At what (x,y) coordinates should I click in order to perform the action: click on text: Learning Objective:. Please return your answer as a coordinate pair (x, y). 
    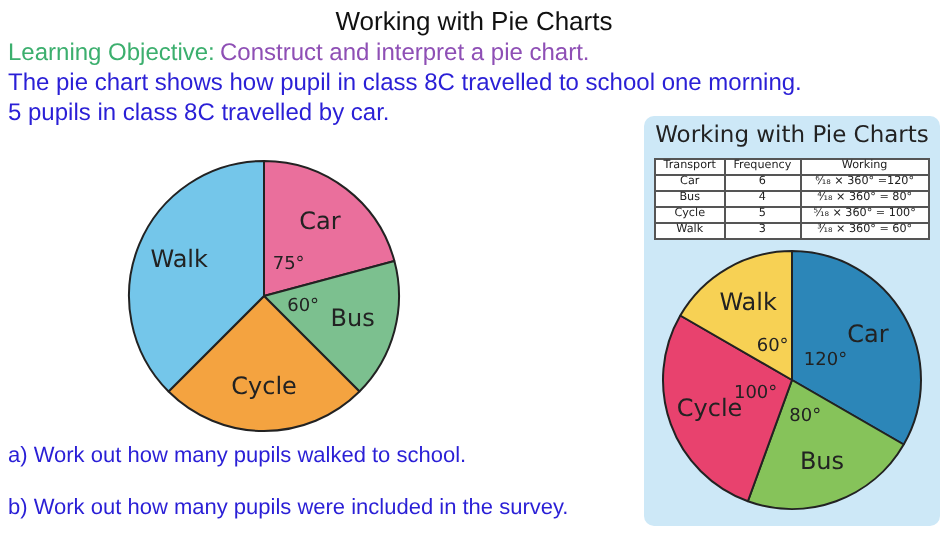
    Looking at the image, I should click on (111, 52).